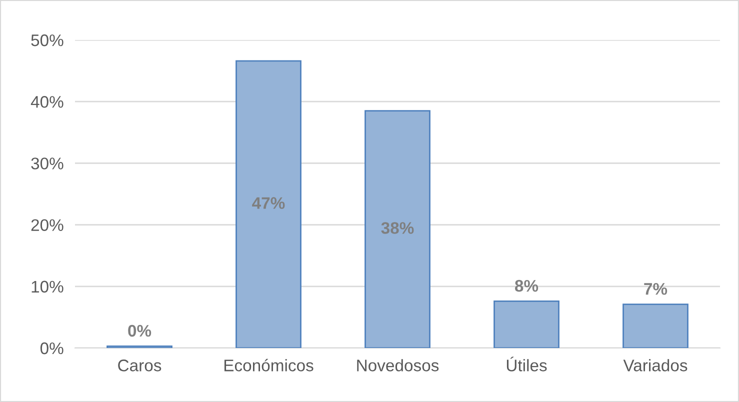 The height and width of the screenshot is (402, 739). Describe the element at coordinates (47, 225) in the screenshot. I see `y-tick-label: 20%` at that location.